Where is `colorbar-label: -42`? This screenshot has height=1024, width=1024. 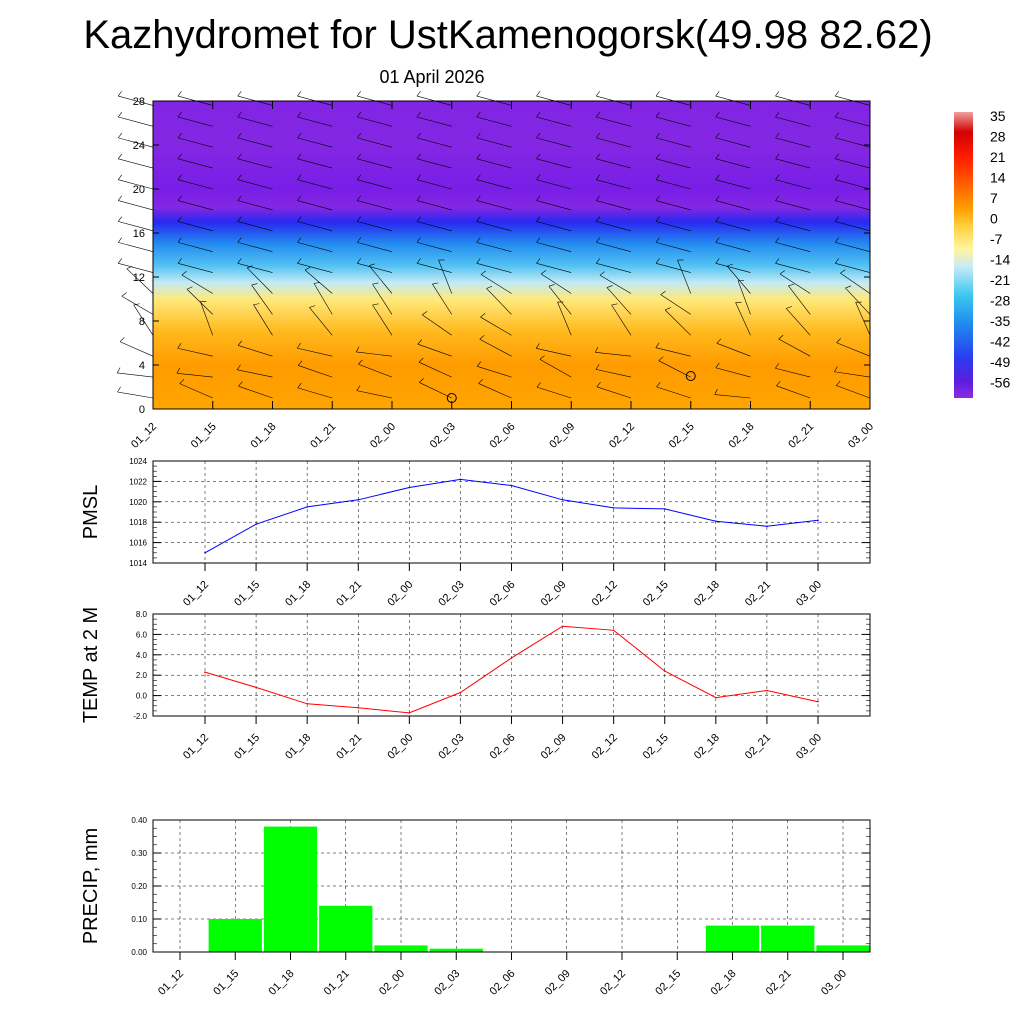 colorbar-label: -42 is located at coordinates (1000, 342).